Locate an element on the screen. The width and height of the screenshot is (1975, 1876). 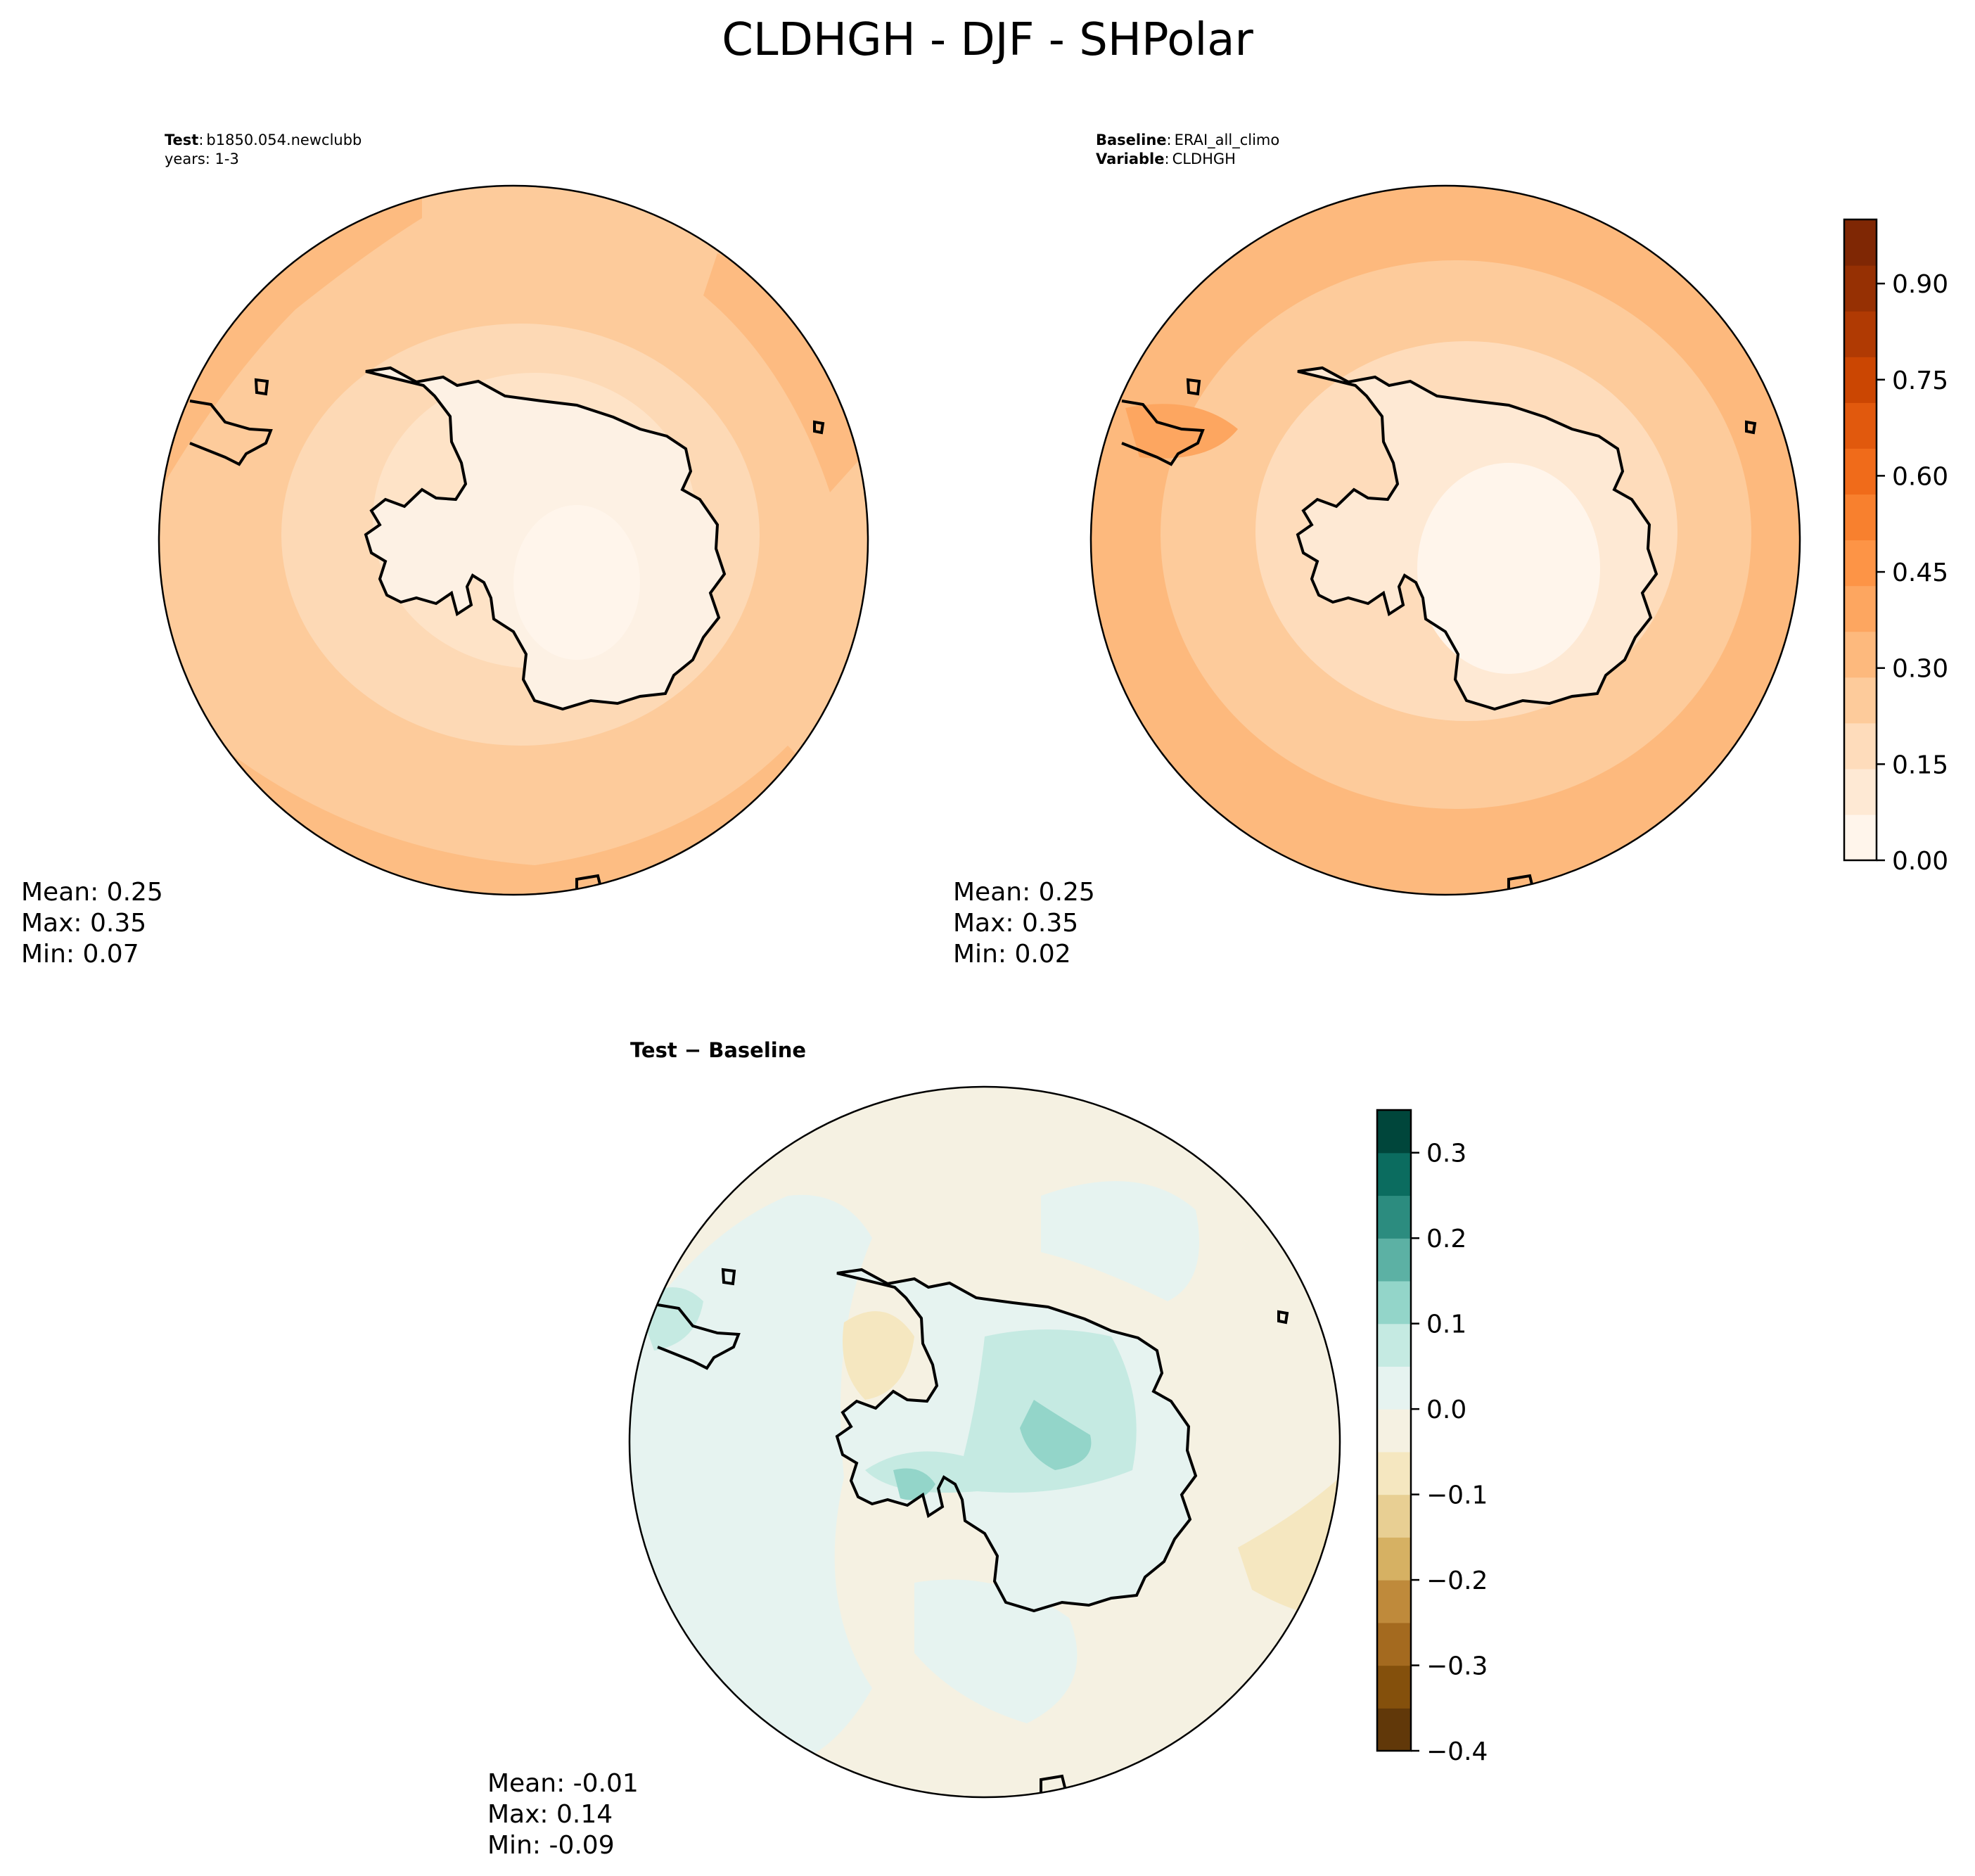
test-map is located at coordinates (513, 540).